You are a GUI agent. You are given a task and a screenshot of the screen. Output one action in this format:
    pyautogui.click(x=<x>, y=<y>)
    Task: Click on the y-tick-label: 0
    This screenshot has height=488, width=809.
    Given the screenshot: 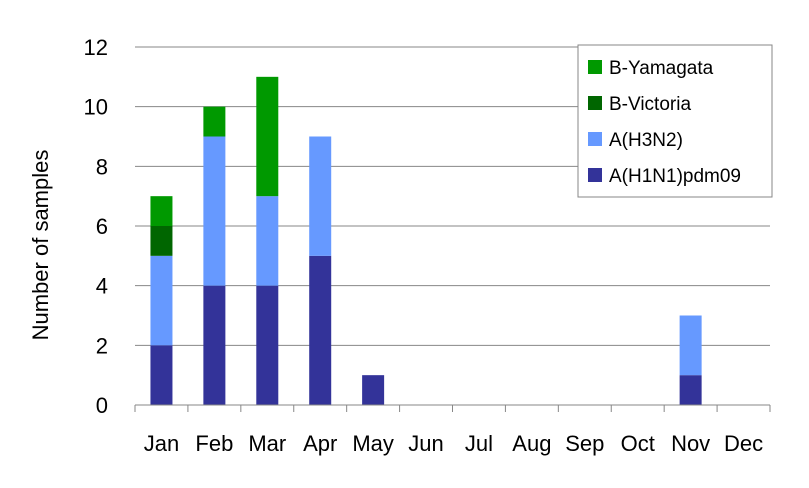 What is the action you would take?
    pyautogui.click(x=102, y=405)
    